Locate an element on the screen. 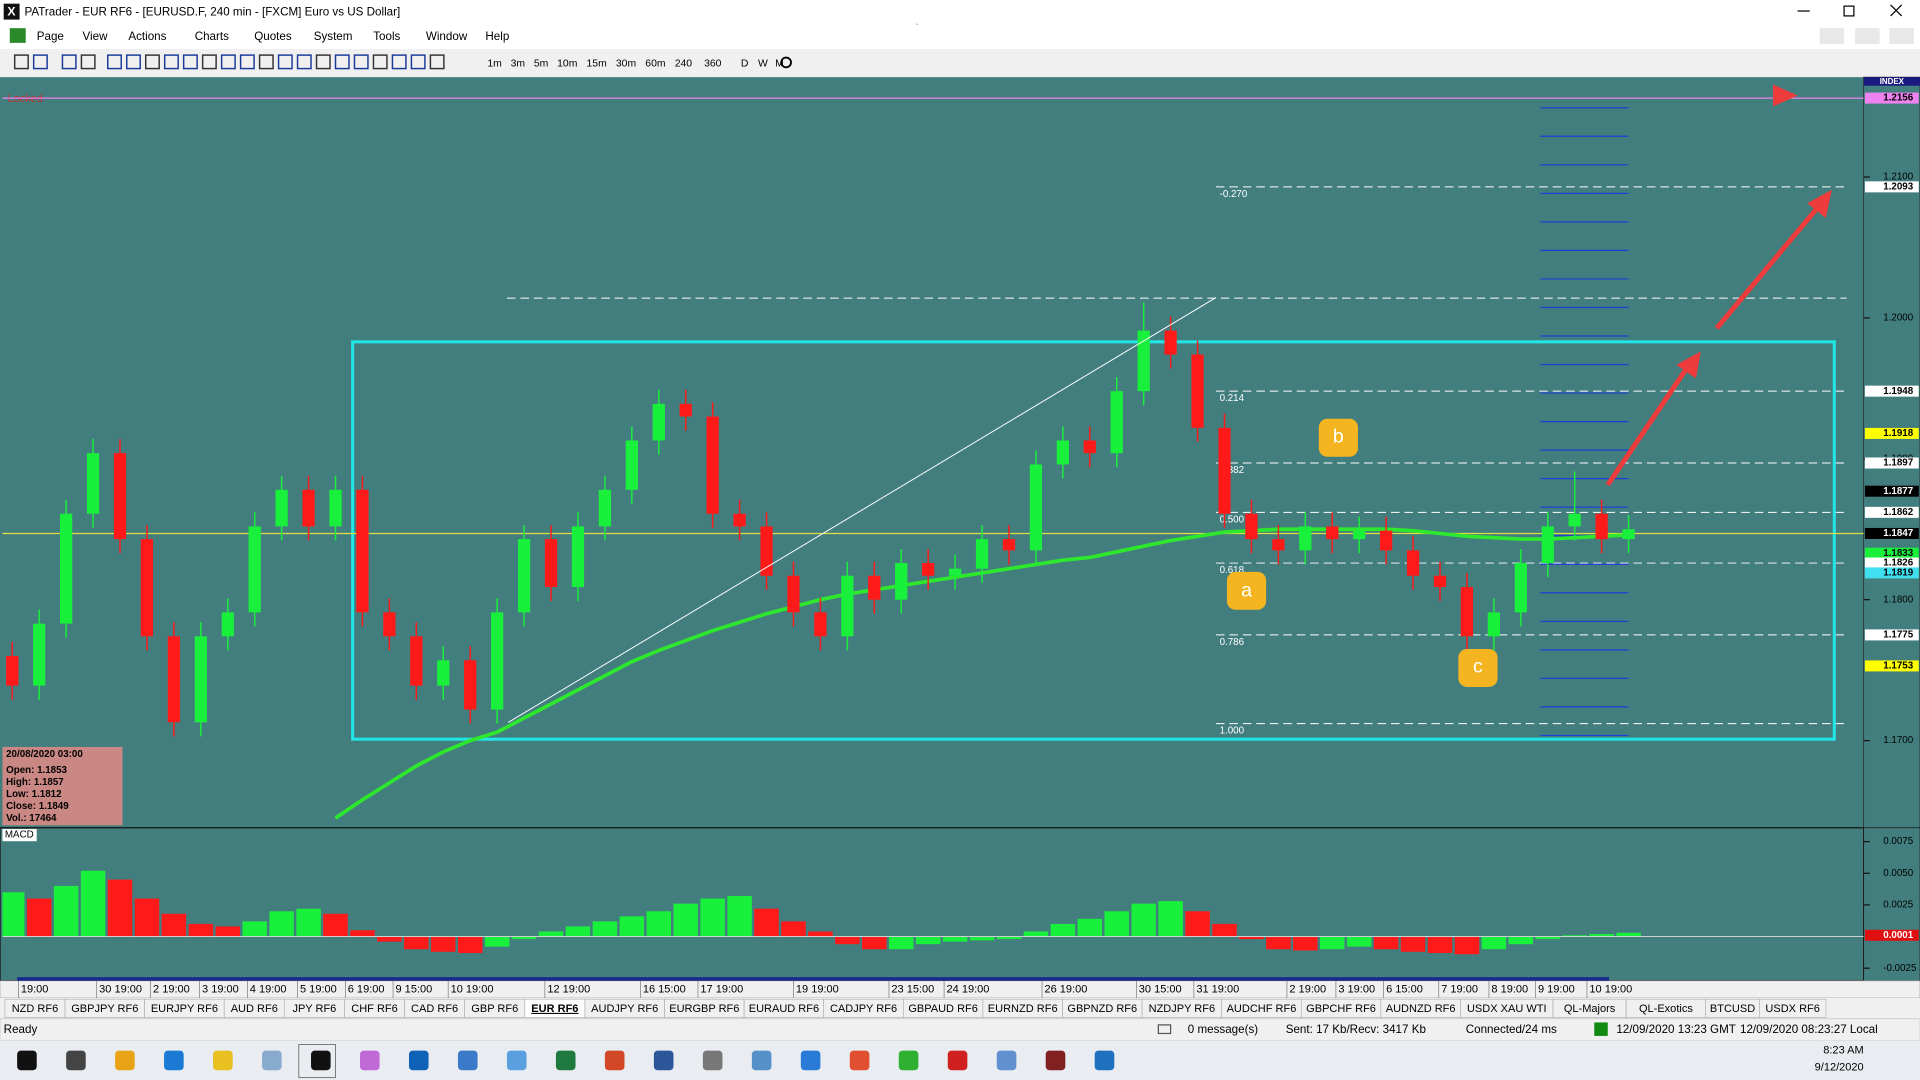 Image resolution: width=1920 pixels, height=1080 pixels. clock-button is located at coordinates (786, 62).